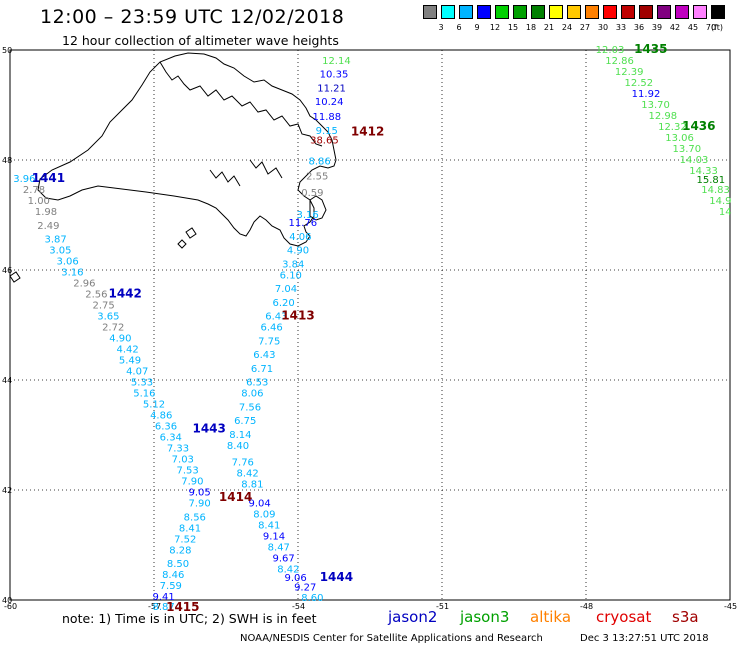 The width and height of the screenshot is (740, 650). I want to click on wave-height-value: 8.09, so click(264, 515).